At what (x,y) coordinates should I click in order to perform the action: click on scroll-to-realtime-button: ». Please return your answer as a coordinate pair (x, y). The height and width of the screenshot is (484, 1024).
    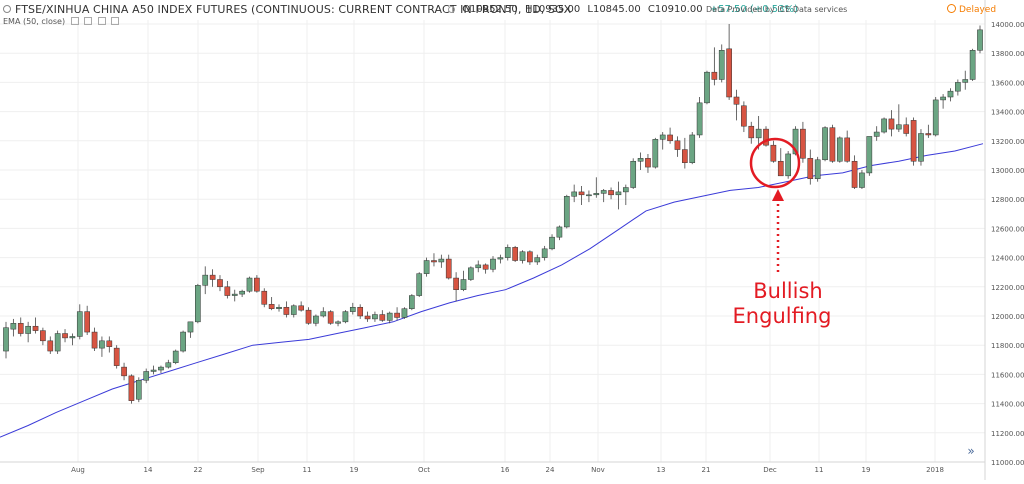
    Looking at the image, I should click on (971, 451).